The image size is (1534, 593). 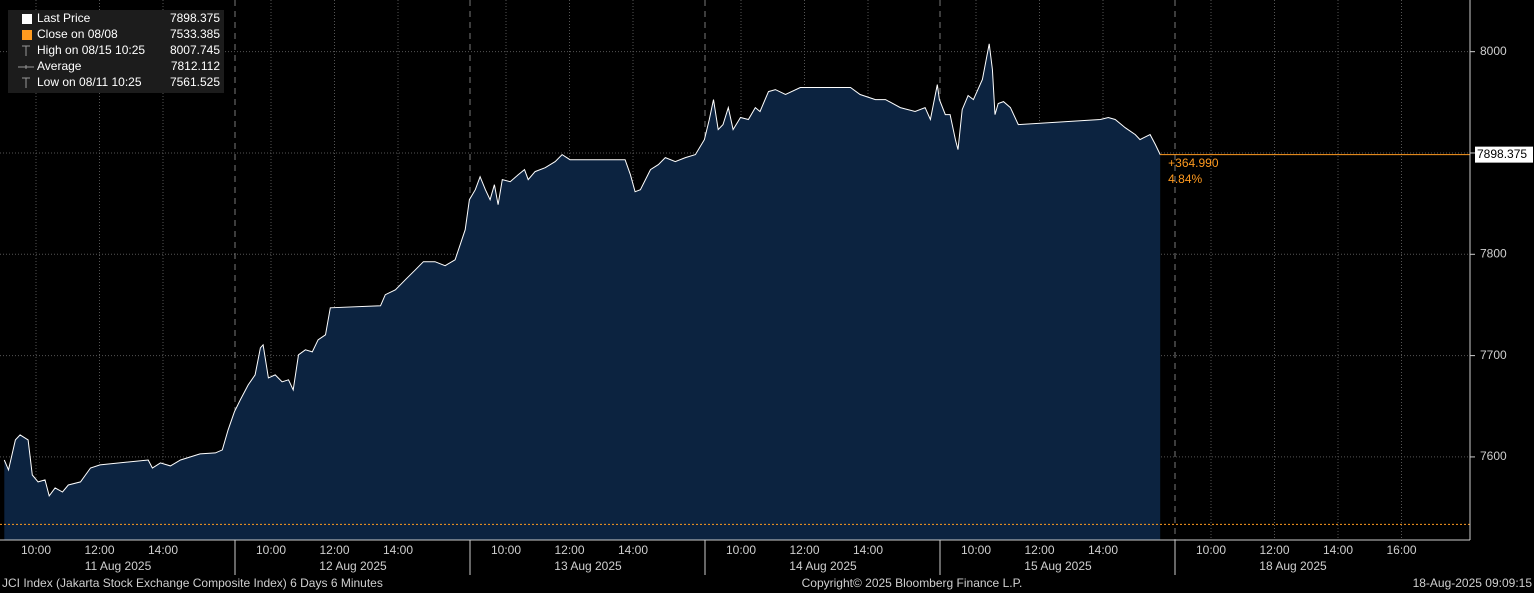 What do you see at coordinates (1493, 253) in the screenshot?
I see `y-tick-label: 7800` at bounding box center [1493, 253].